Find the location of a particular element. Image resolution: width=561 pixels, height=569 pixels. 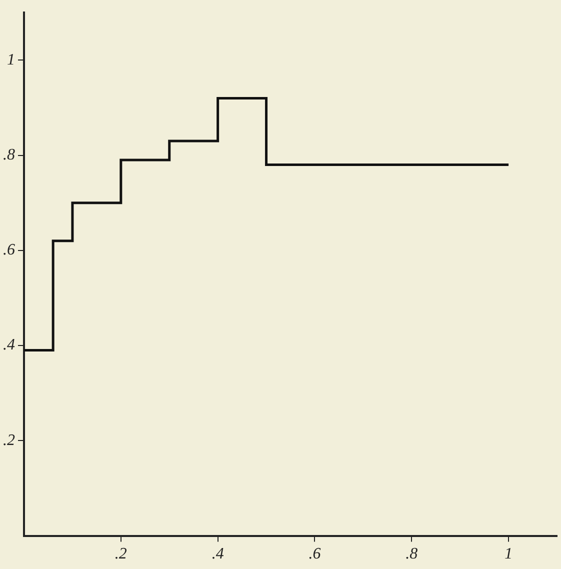

y-tick-label: .6 is located at coordinates (9, 250).